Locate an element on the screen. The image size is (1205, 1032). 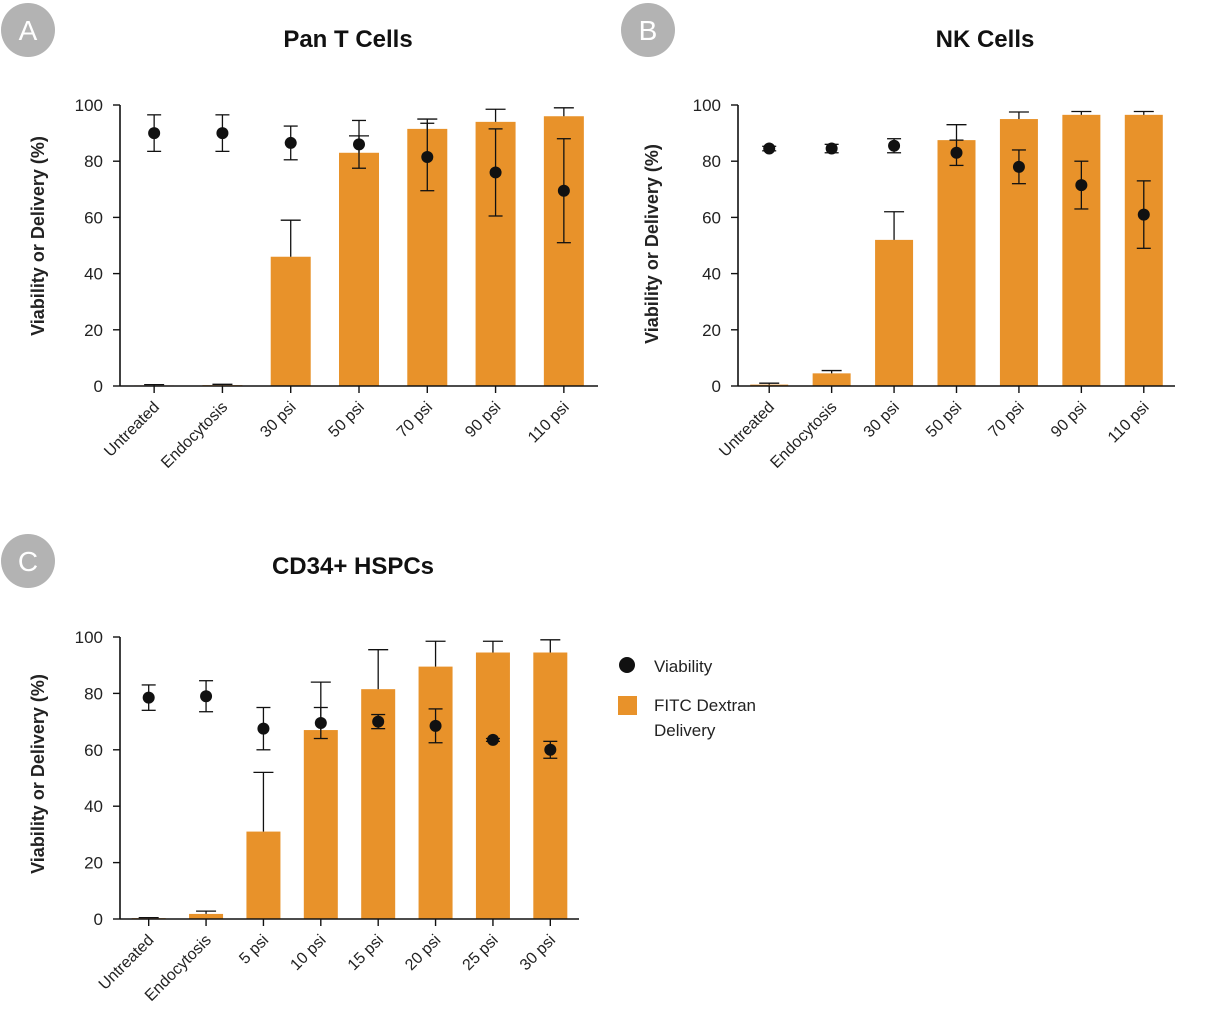
legend: Viability FITC Dextran Delivery is located at coordinates (687, 698).